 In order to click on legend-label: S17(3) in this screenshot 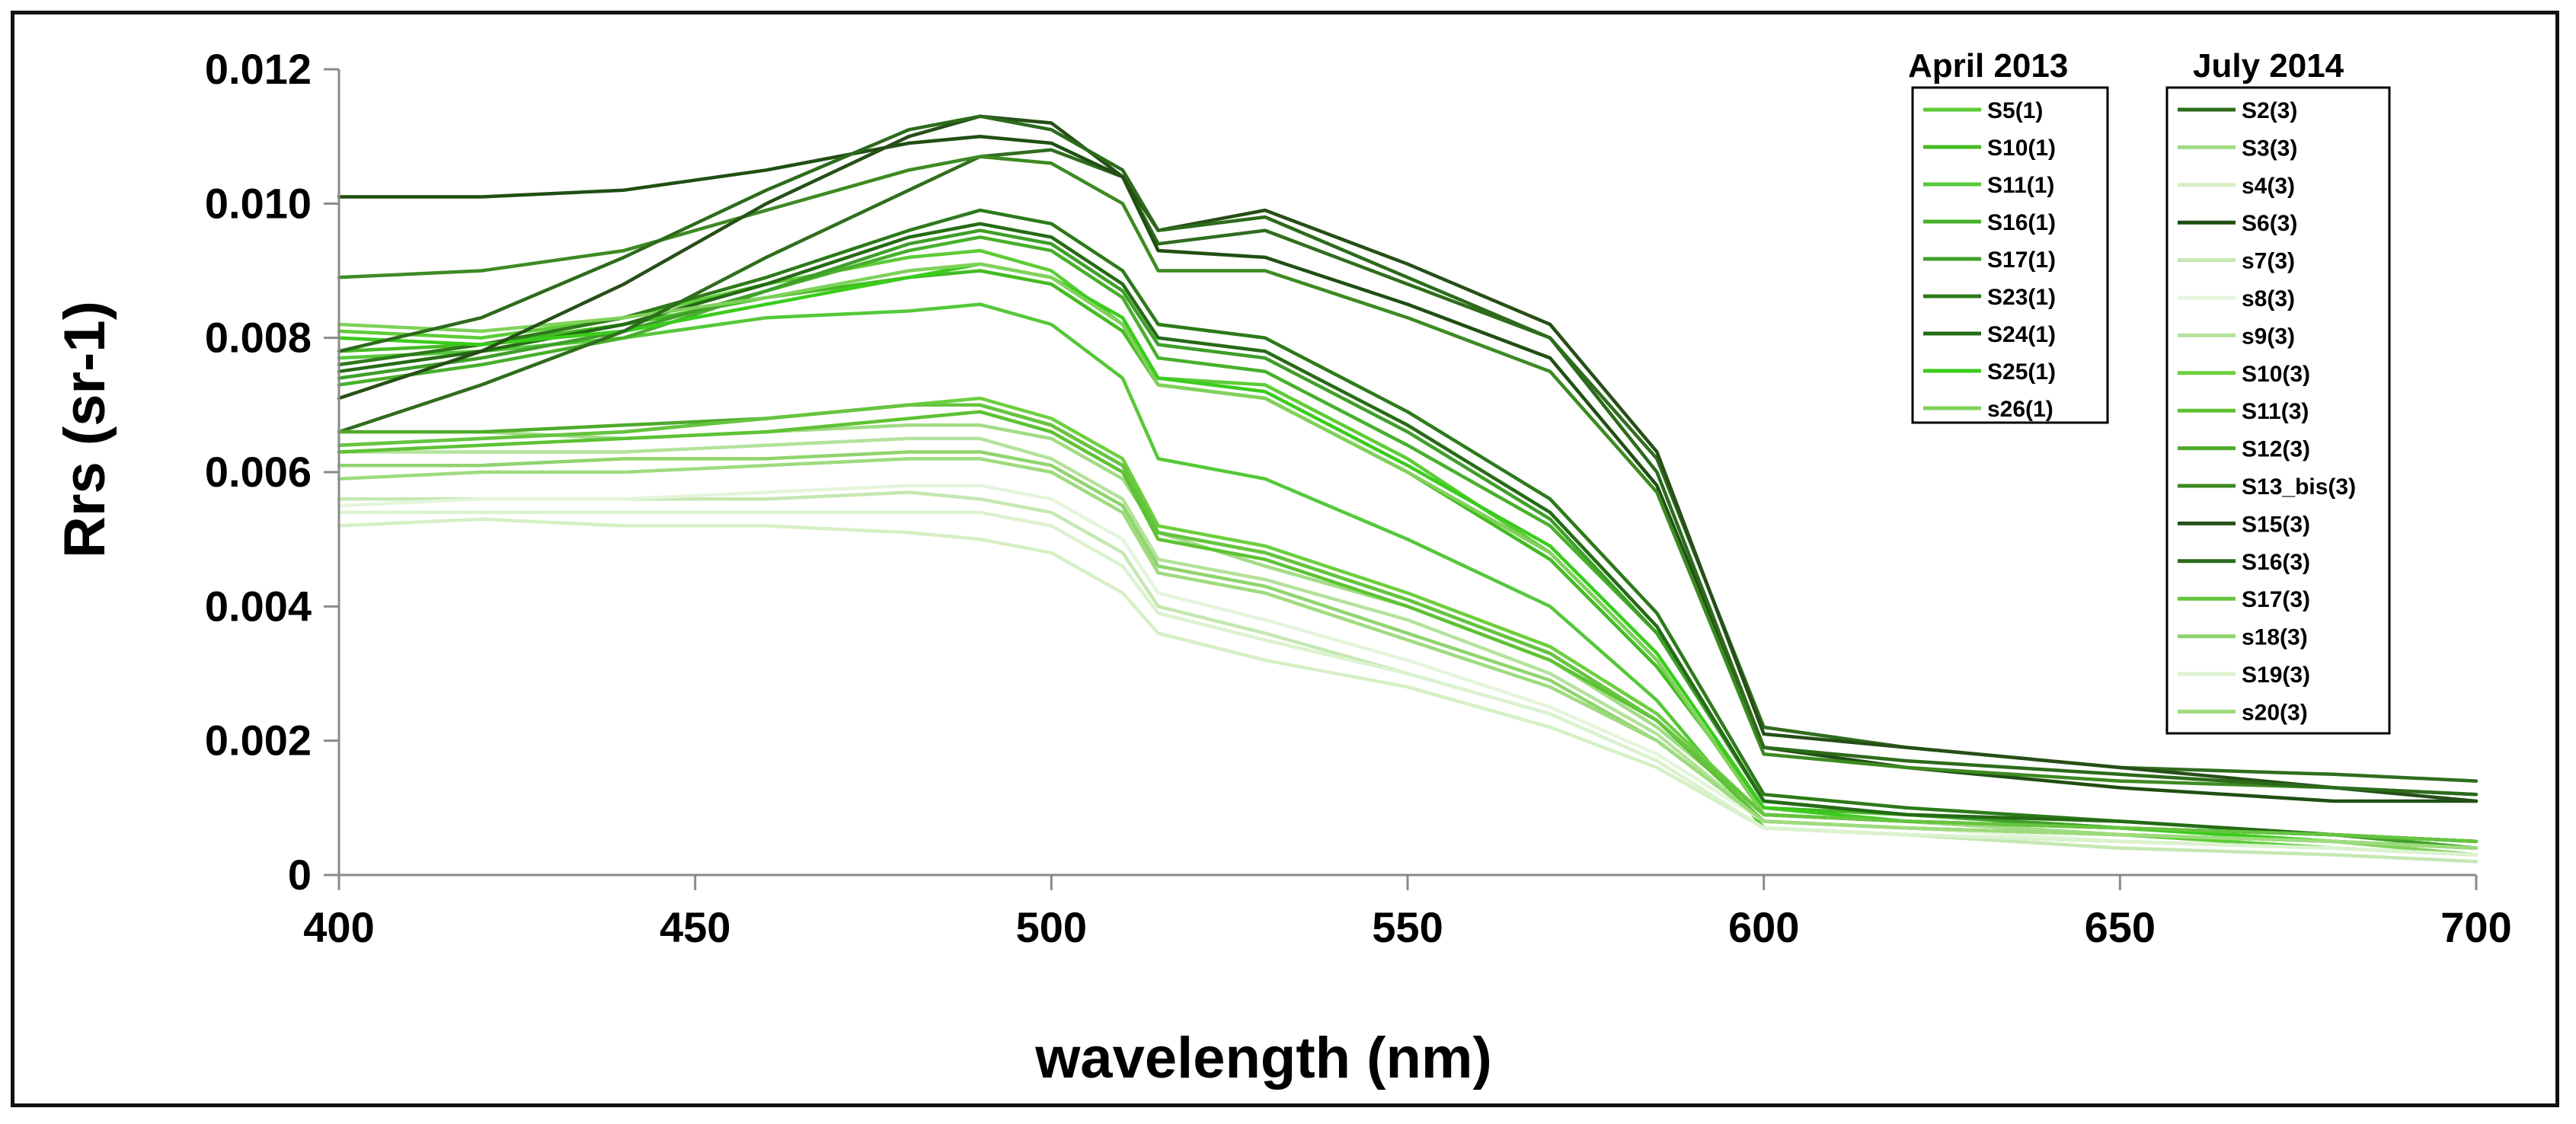, I will do `click(2276, 600)`.